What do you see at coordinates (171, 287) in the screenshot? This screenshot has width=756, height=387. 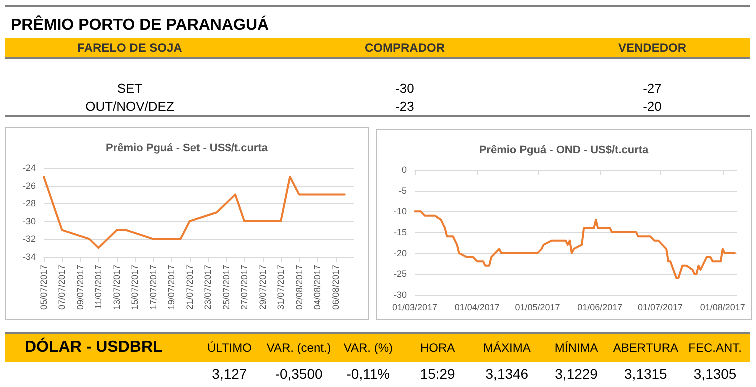 I see `x-tick-label: 19/07/2017` at bounding box center [171, 287].